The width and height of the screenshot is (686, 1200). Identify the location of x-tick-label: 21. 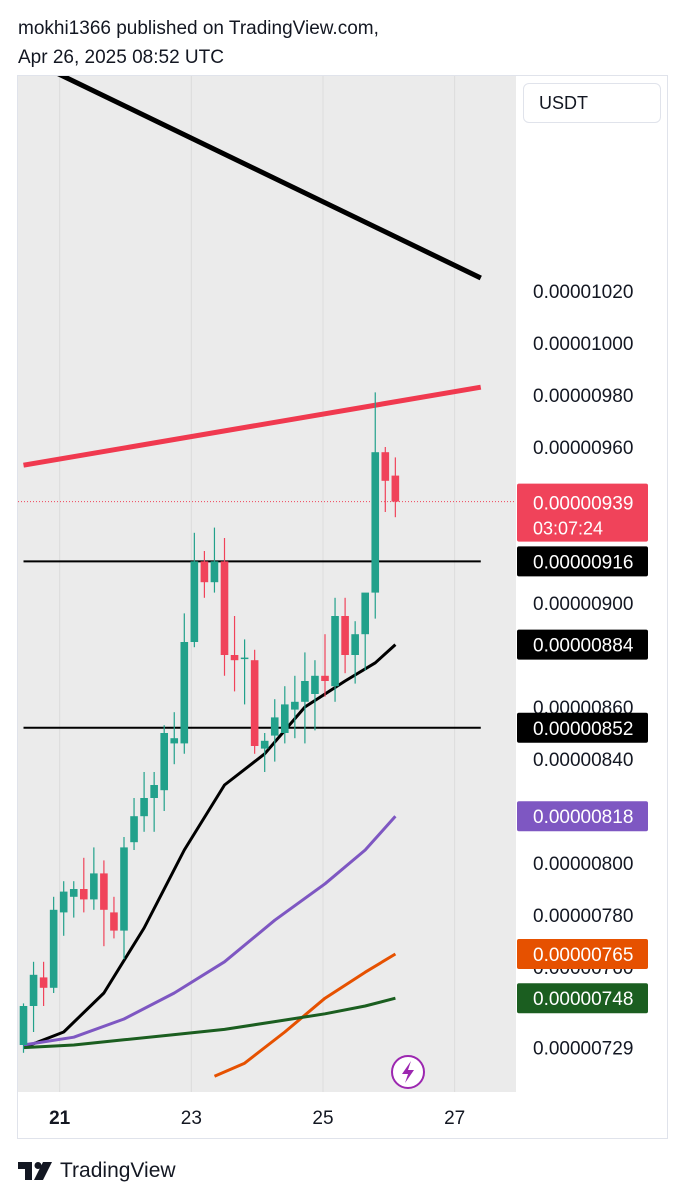
(60, 1118).